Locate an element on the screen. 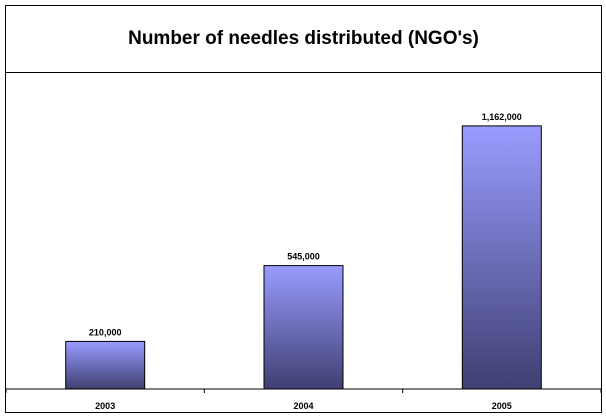 Image resolution: width=606 pixels, height=417 pixels. x-tick-label-2005: 2005 is located at coordinates (502, 406).